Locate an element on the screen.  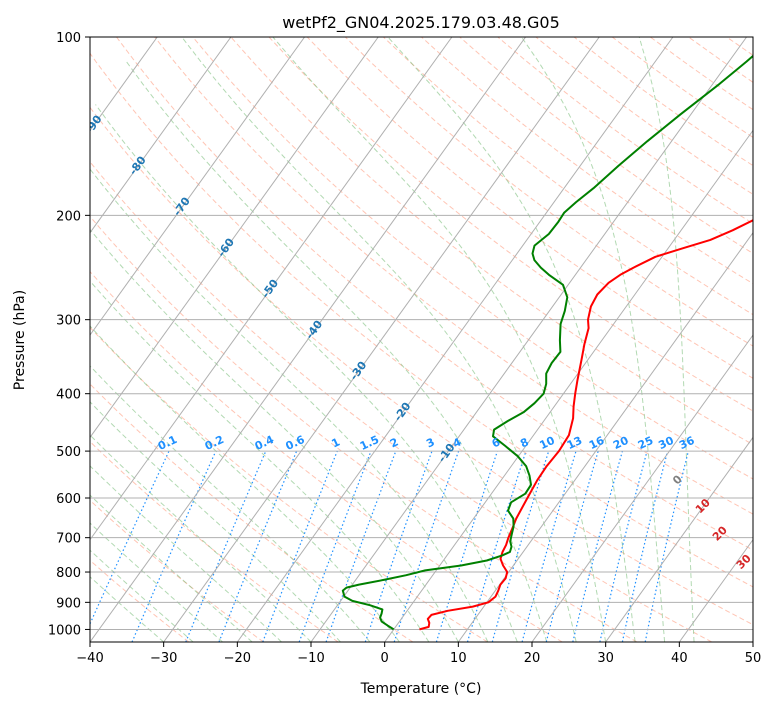
chart-title: wetPf2_GN04.2025.179.03.48.G05 is located at coordinates (421, 23).